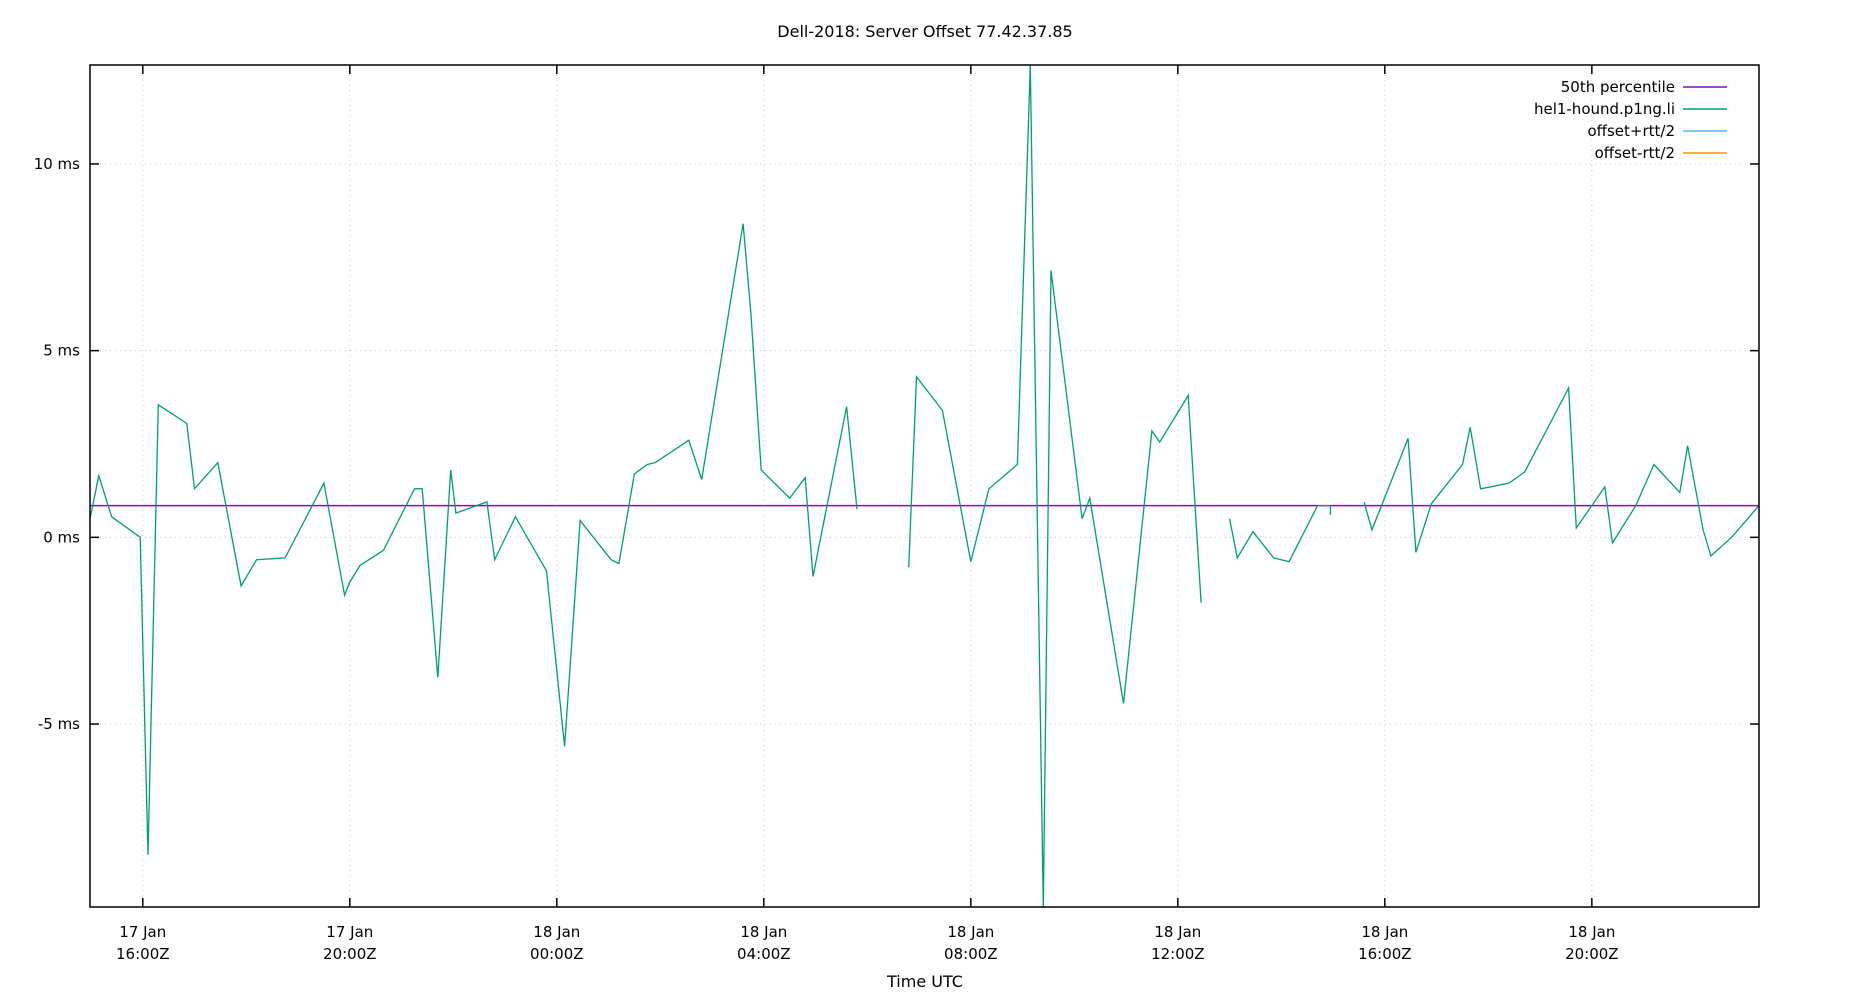 The width and height of the screenshot is (1850, 1000). Describe the element at coordinates (971, 954) in the screenshot. I see `x-tick-label-time: 08:00Z` at that location.